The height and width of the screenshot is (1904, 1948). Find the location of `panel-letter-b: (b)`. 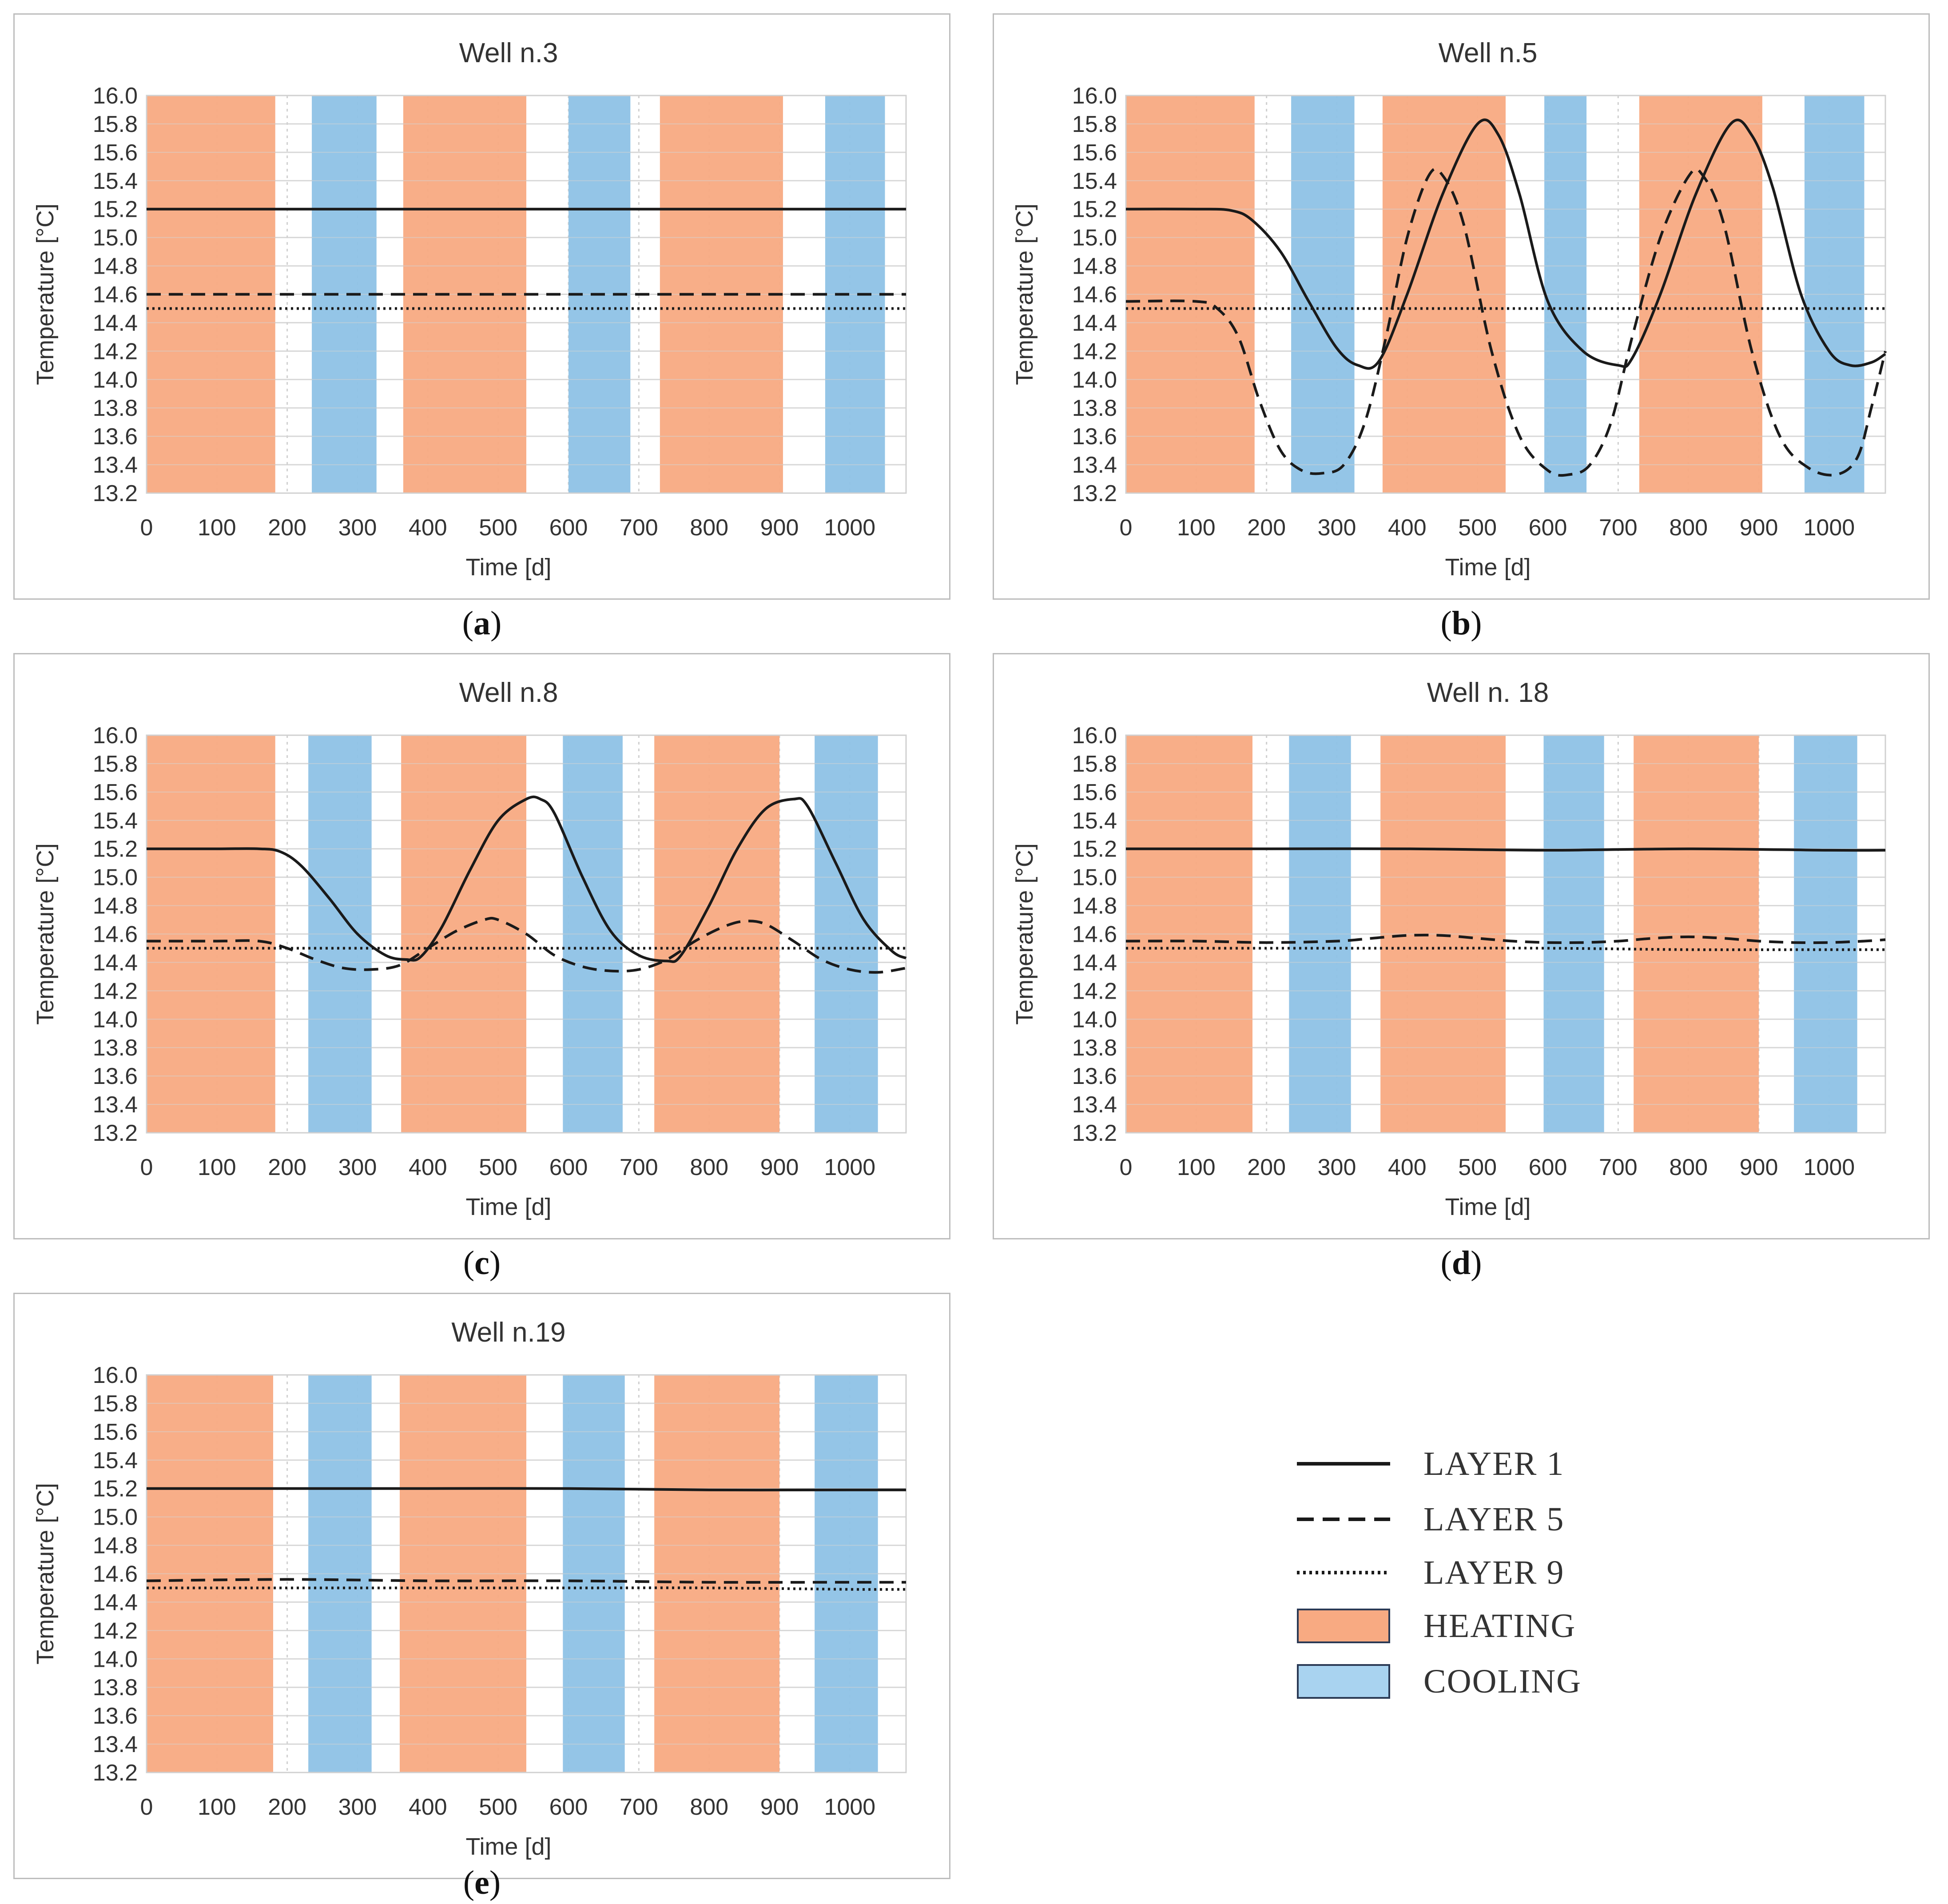

panel-letter-b: (b) is located at coordinates (1461, 623).